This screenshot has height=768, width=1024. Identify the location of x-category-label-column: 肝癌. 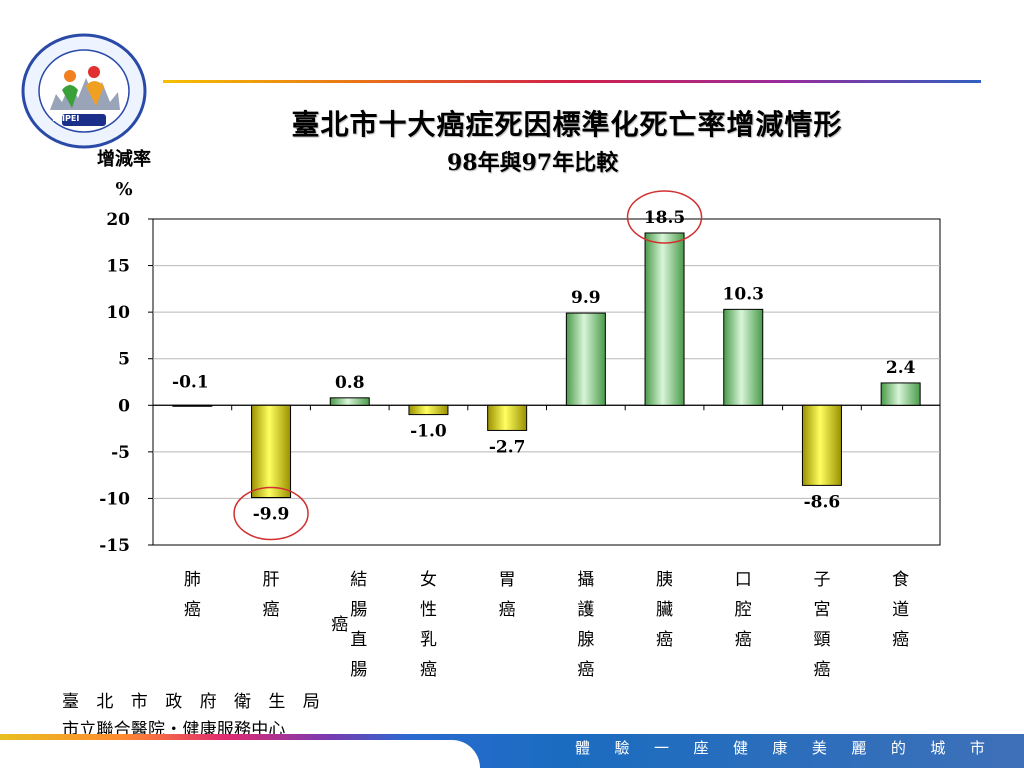
(271, 595).